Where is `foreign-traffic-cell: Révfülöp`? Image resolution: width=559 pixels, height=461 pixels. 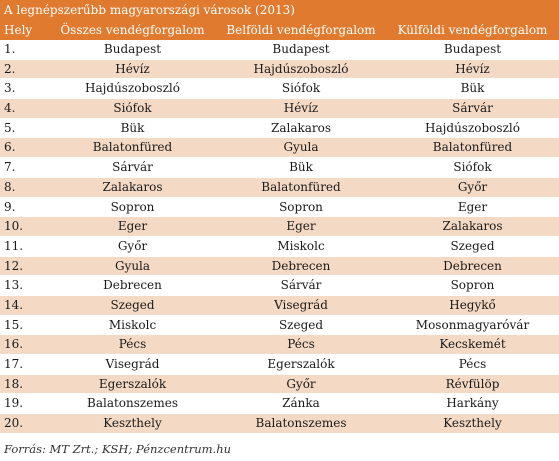 foreign-traffic-cell: Révfülöp is located at coordinates (472, 383).